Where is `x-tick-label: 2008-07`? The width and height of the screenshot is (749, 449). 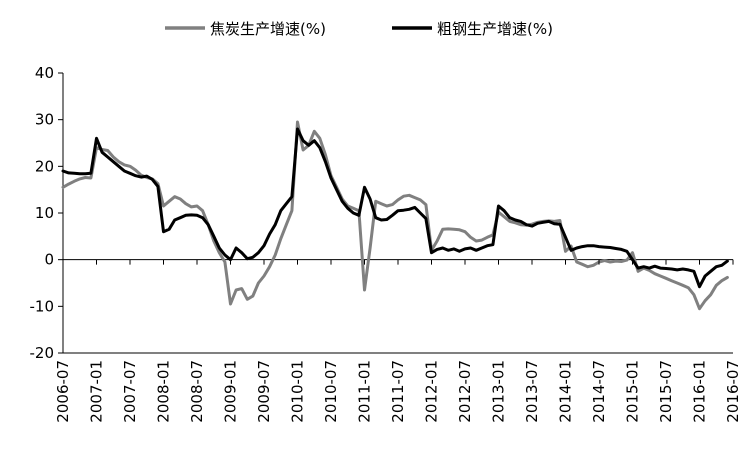
x-tick-label: 2008-07 is located at coordinates (197, 391).